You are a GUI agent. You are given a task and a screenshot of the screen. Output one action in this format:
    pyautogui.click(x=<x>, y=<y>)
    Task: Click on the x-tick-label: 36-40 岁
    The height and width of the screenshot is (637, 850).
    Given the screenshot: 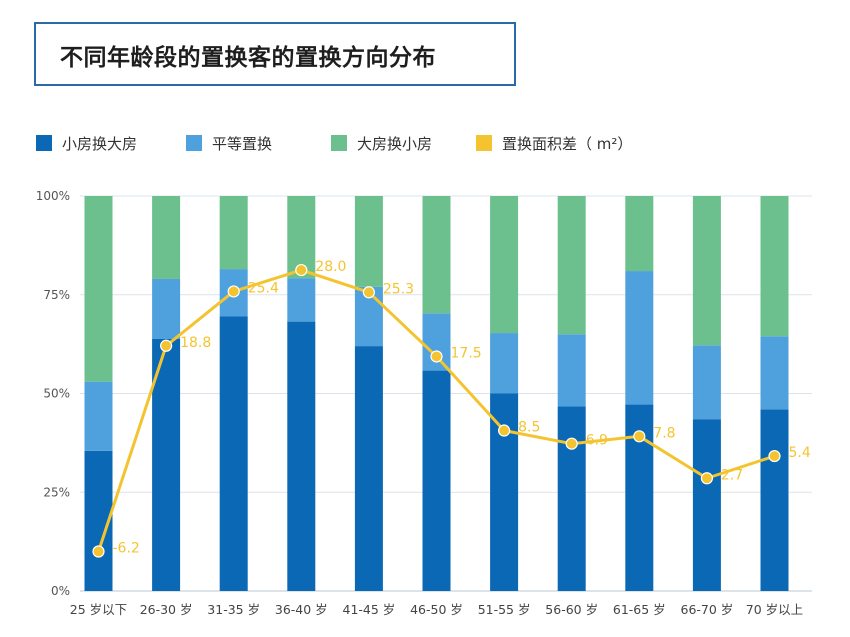 What is the action you would take?
    pyautogui.click(x=301, y=609)
    